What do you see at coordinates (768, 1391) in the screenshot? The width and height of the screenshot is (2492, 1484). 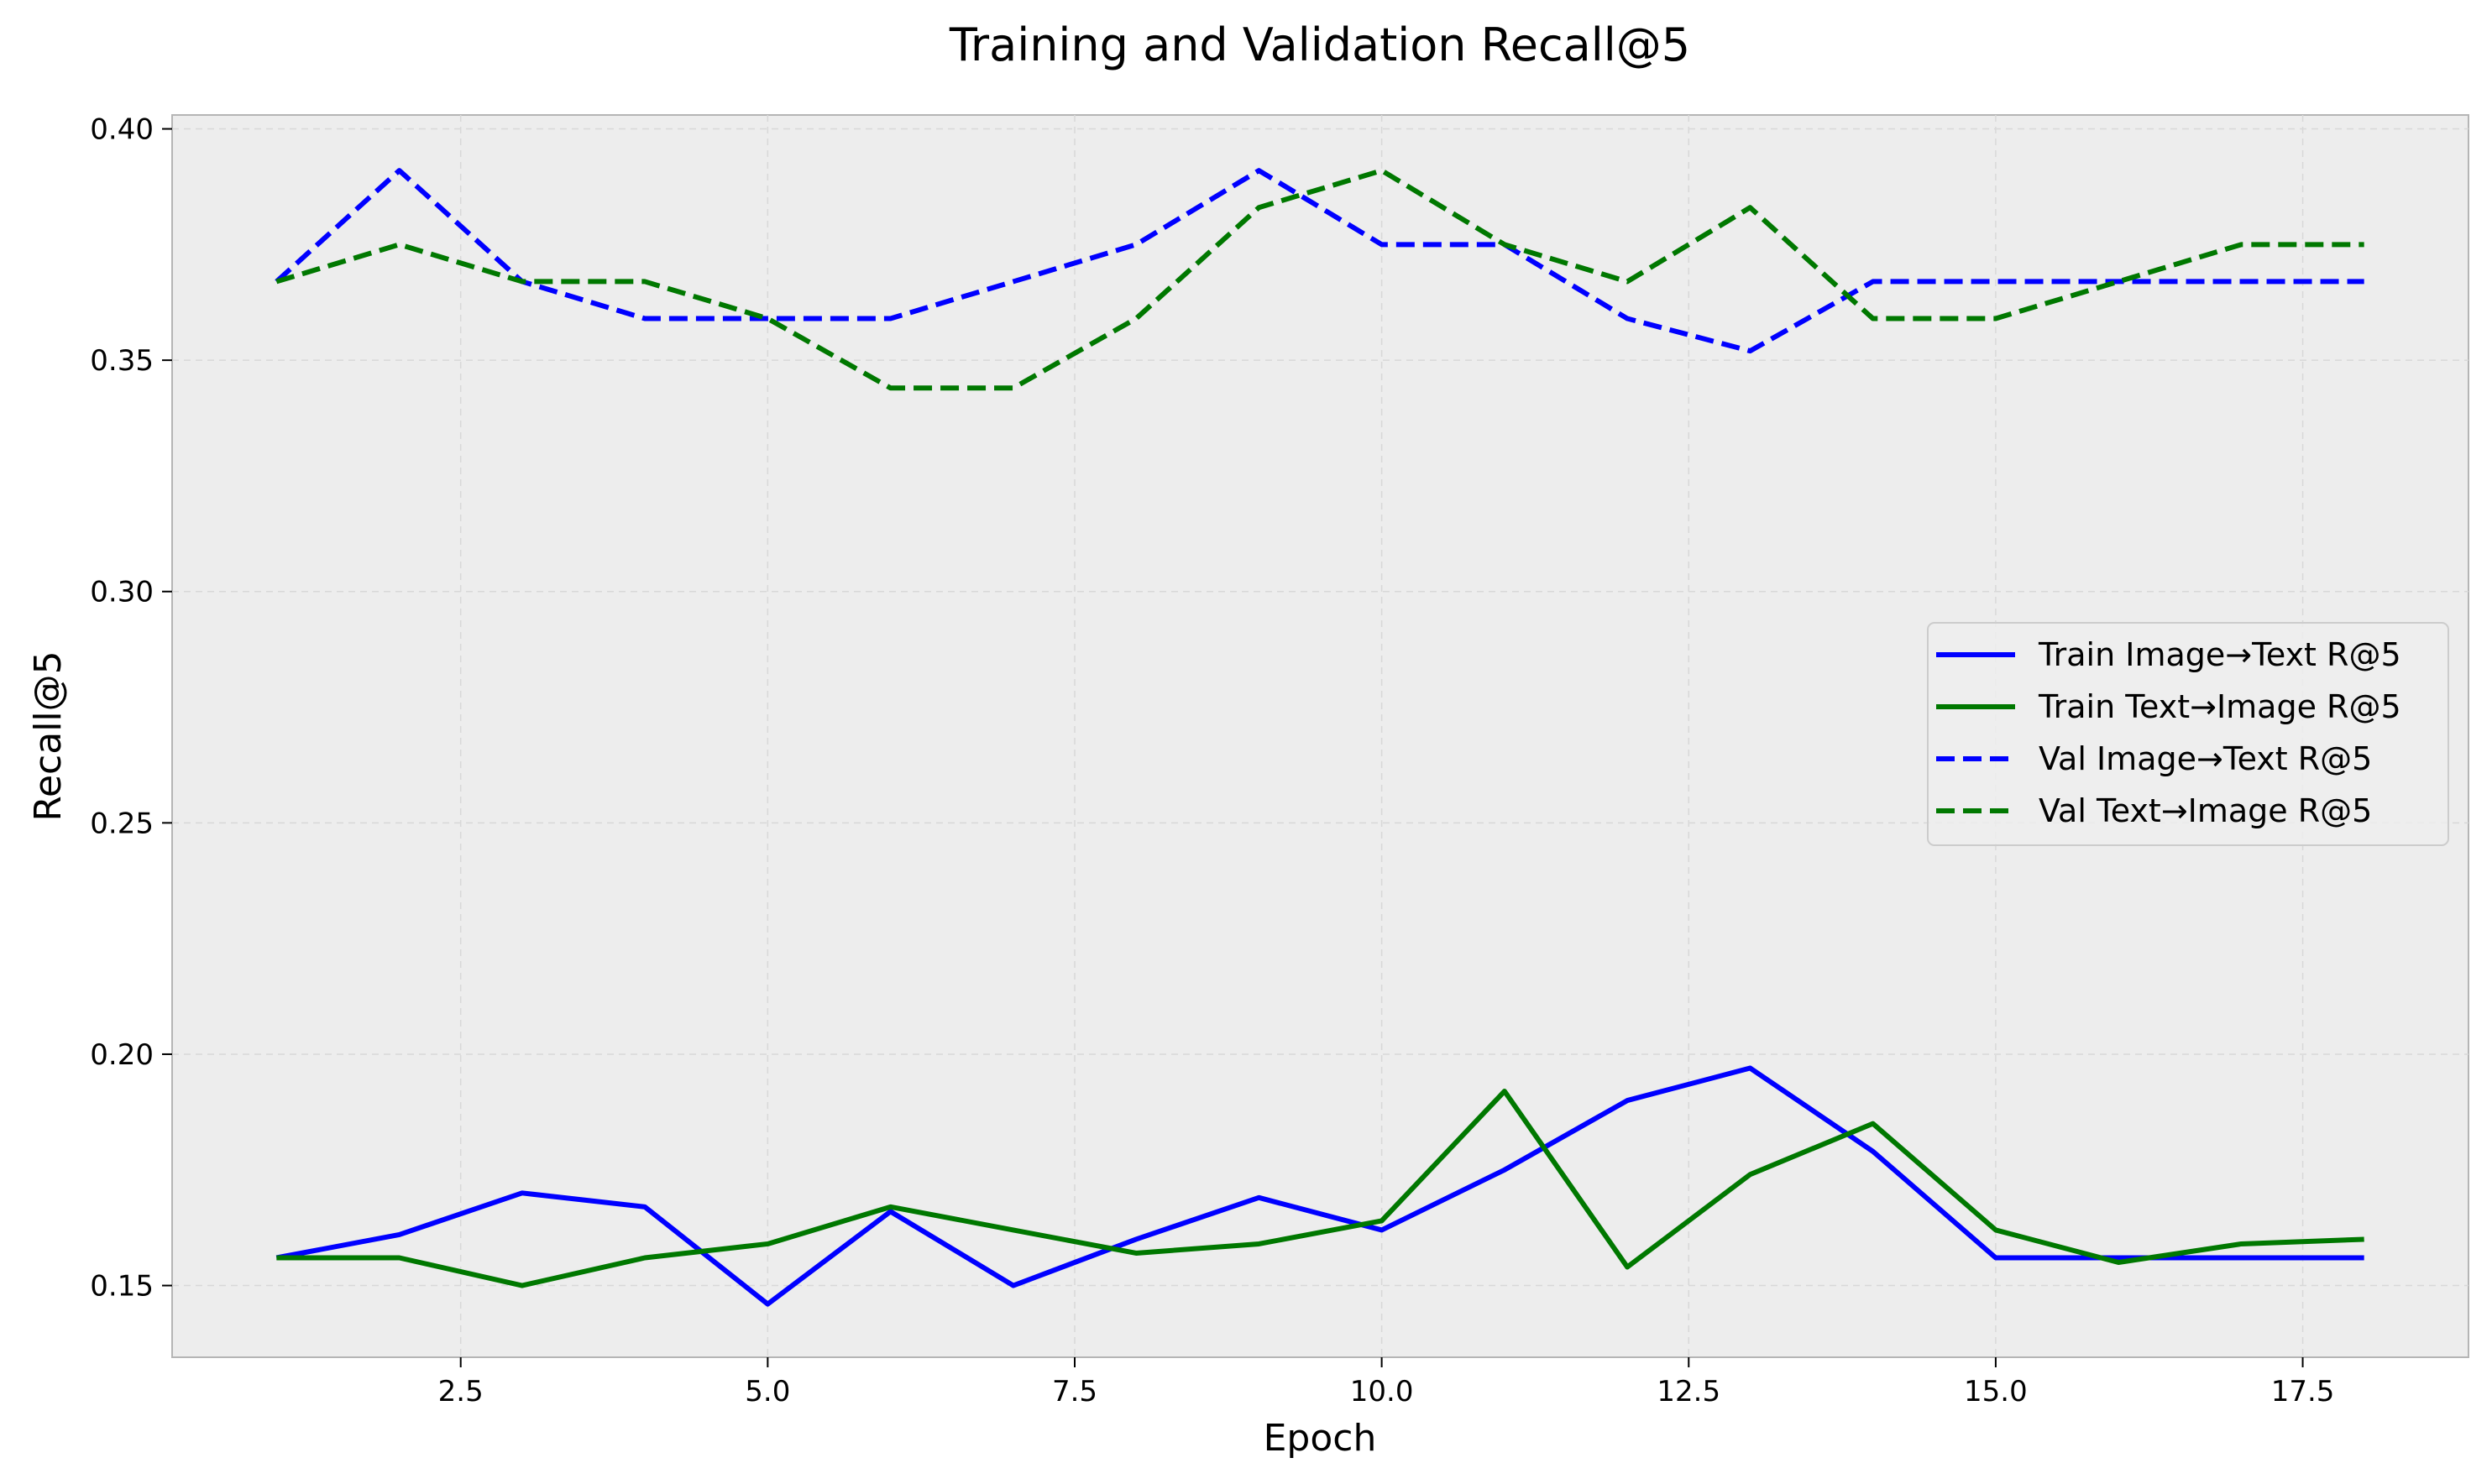 I see `x-tick-label: 5.0` at bounding box center [768, 1391].